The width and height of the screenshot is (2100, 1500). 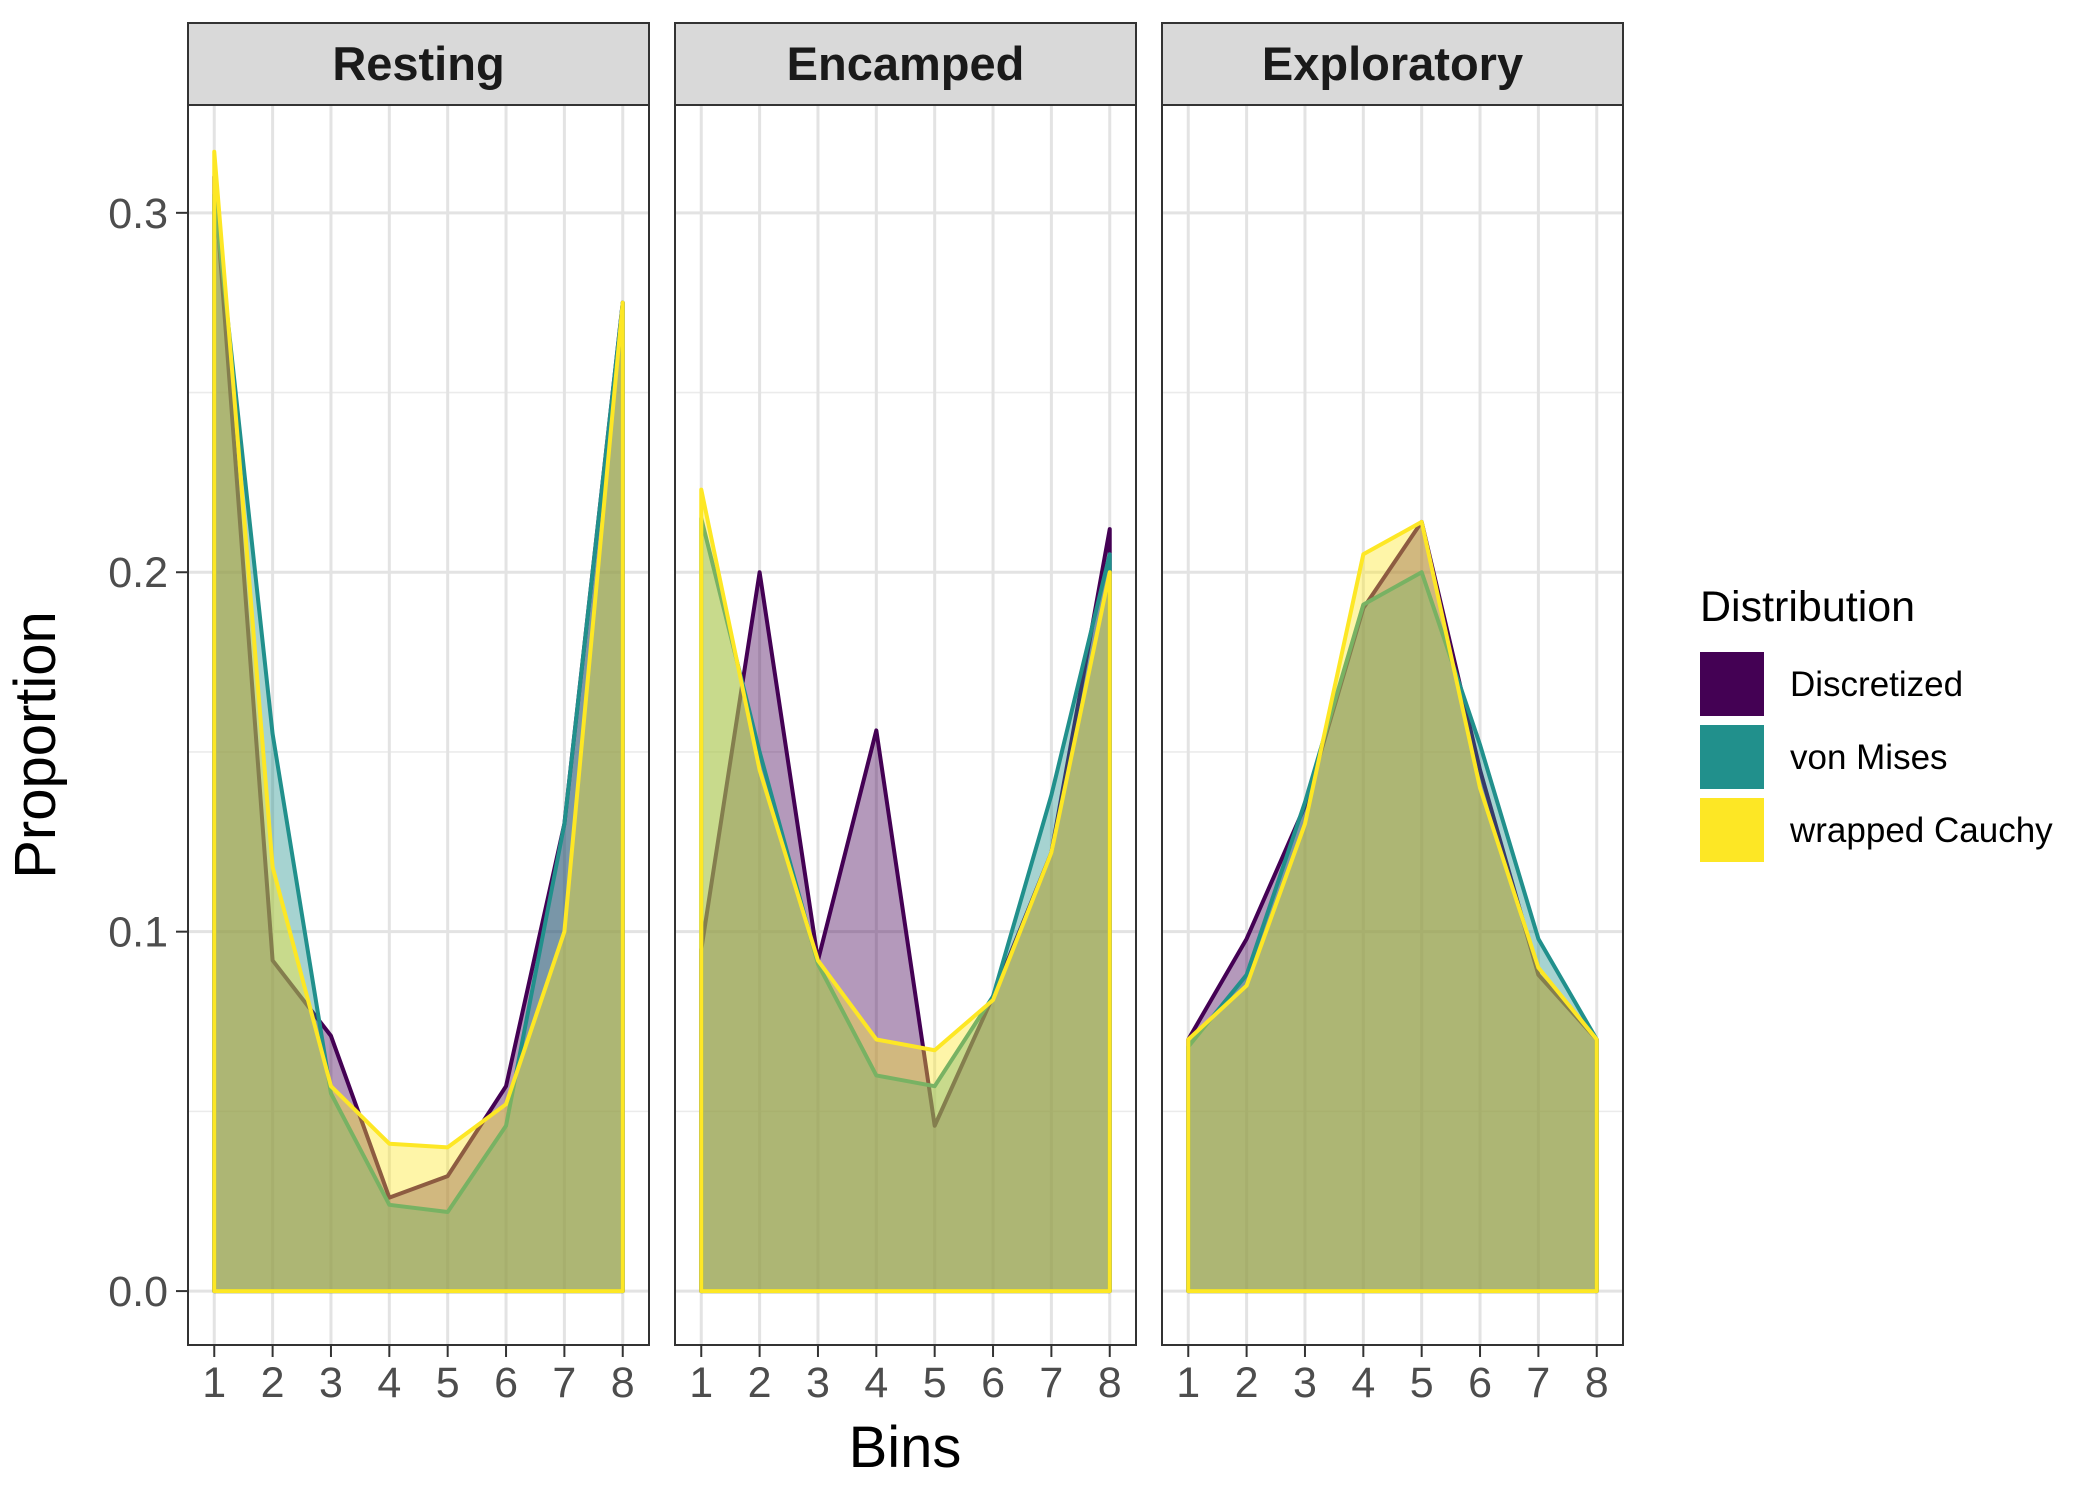 I want to click on facet-strip-label: Resting, so click(x=418, y=63).